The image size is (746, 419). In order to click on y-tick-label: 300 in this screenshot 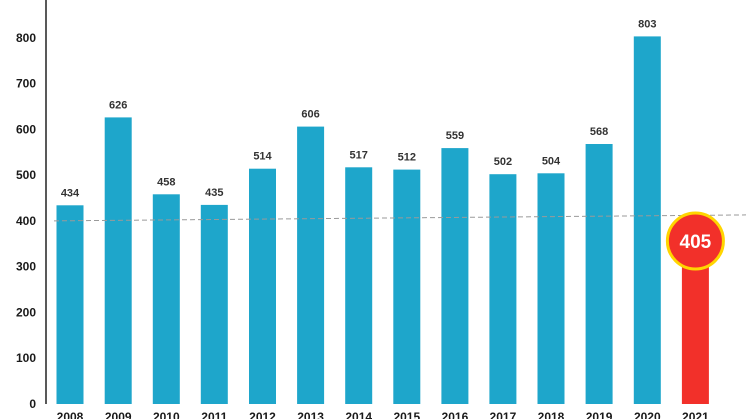, I will do `click(26, 267)`.